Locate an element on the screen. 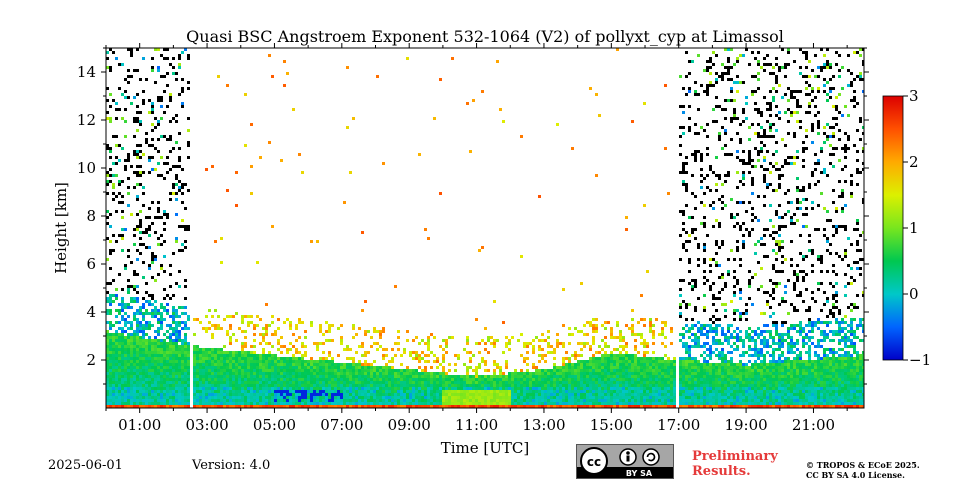  x-tick-label: 05:00 is located at coordinates (274, 425).